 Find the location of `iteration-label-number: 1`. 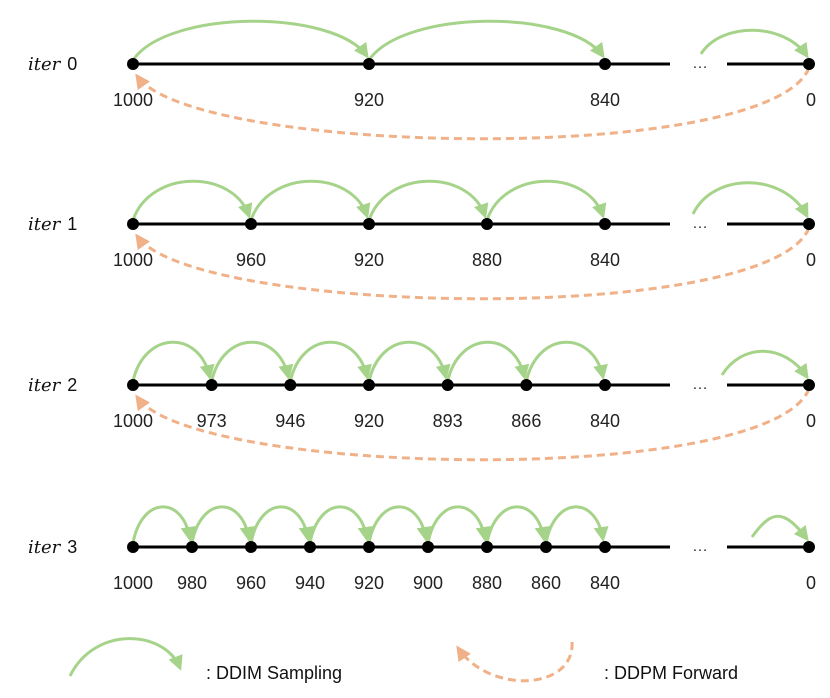

iteration-label-number: 1 is located at coordinates (72, 224).